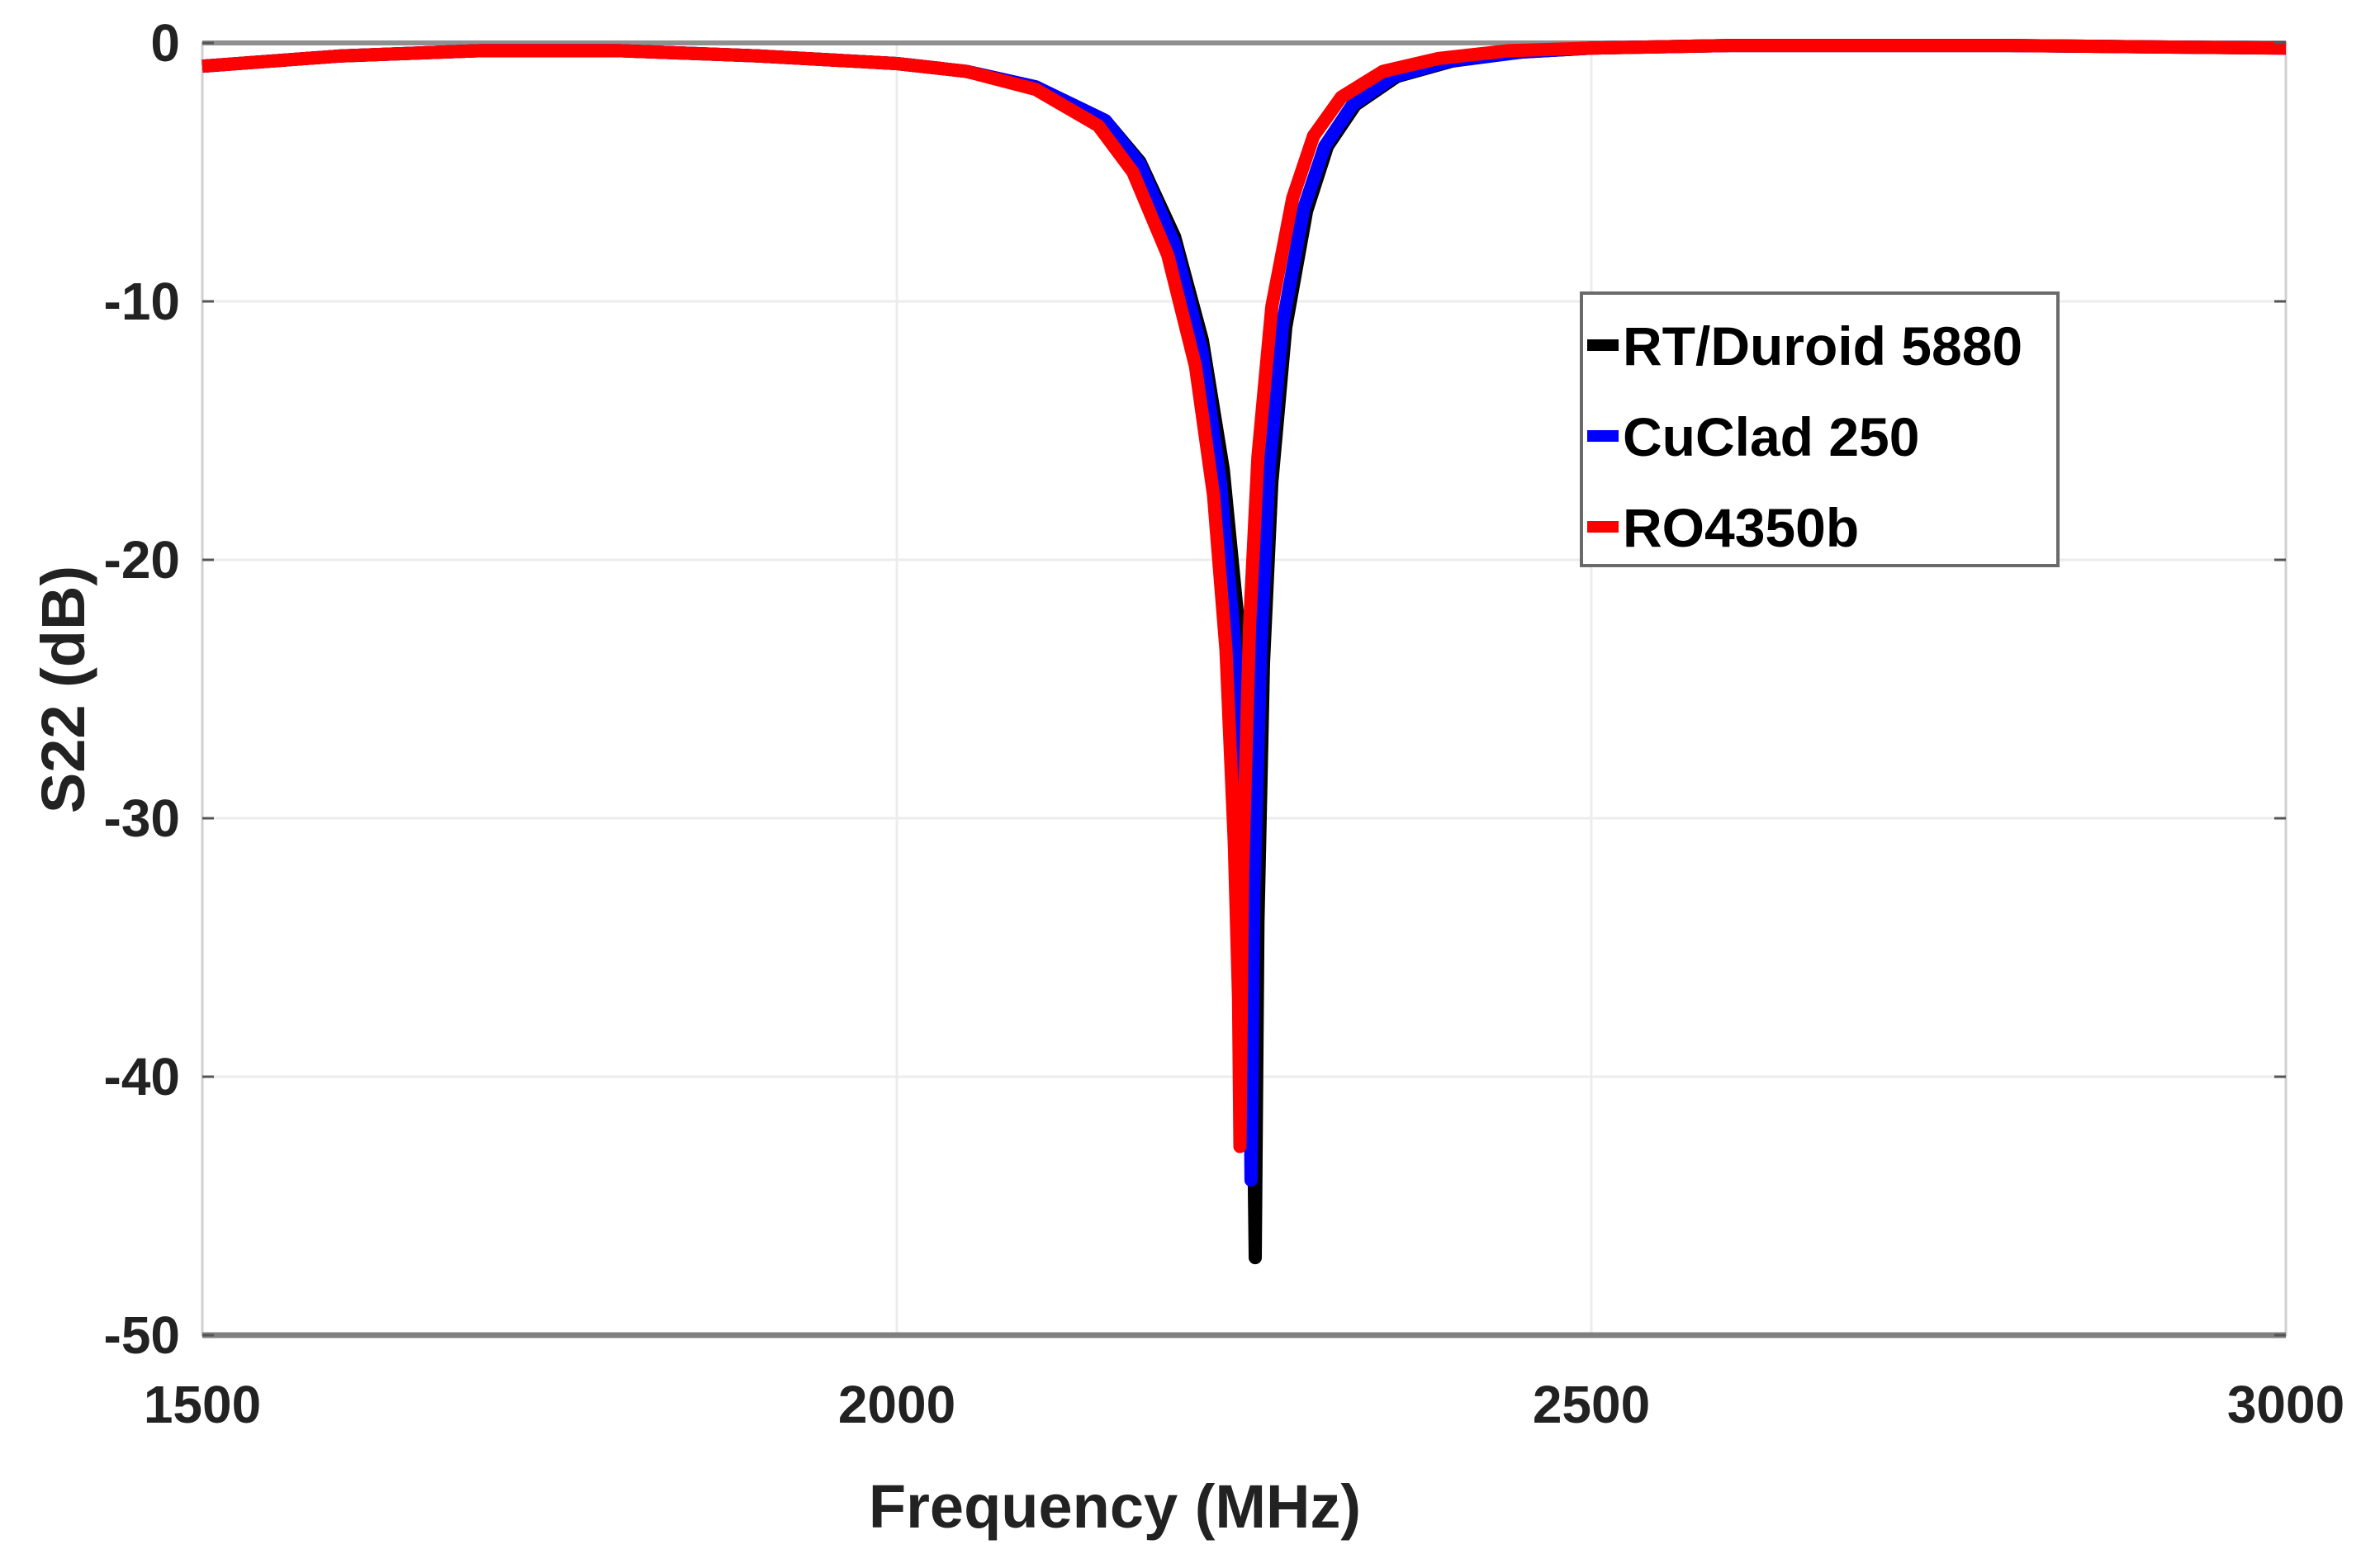 This screenshot has height=1568, width=2361. What do you see at coordinates (1115, 1506) in the screenshot?
I see `x-axis-label: Frequency (MHz)` at bounding box center [1115, 1506].